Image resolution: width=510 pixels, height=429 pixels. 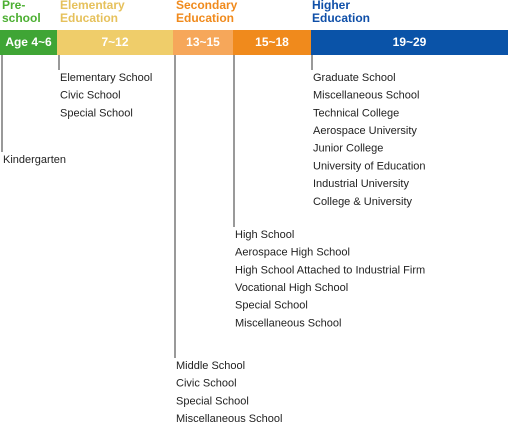 What do you see at coordinates (207, 6) in the screenshot?
I see `stage-header: Secondary` at bounding box center [207, 6].